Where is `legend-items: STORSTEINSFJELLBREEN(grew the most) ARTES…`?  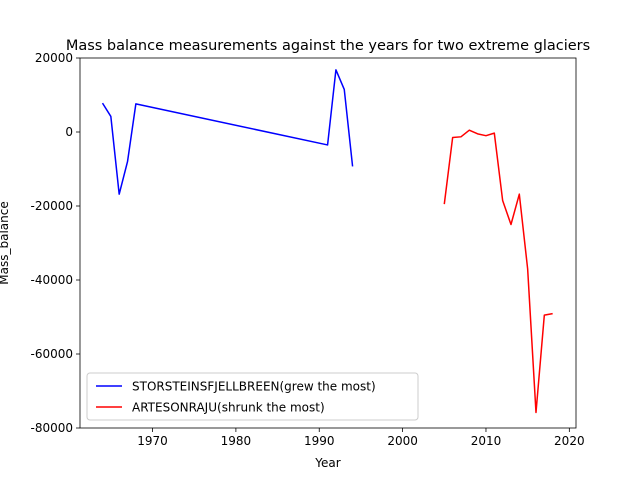
legend-items: STORSTEINSFJELLBREEN(grew the most) ARTES… is located at coordinates (236, 397).